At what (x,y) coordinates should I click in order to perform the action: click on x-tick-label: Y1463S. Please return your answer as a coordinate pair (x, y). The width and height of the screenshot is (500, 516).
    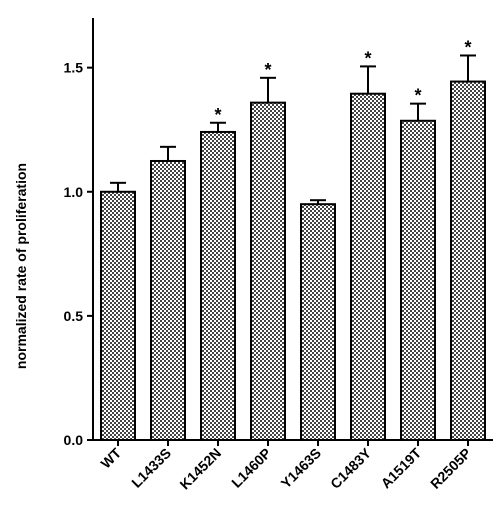
    Looking at the image, I should click on (301, 468).